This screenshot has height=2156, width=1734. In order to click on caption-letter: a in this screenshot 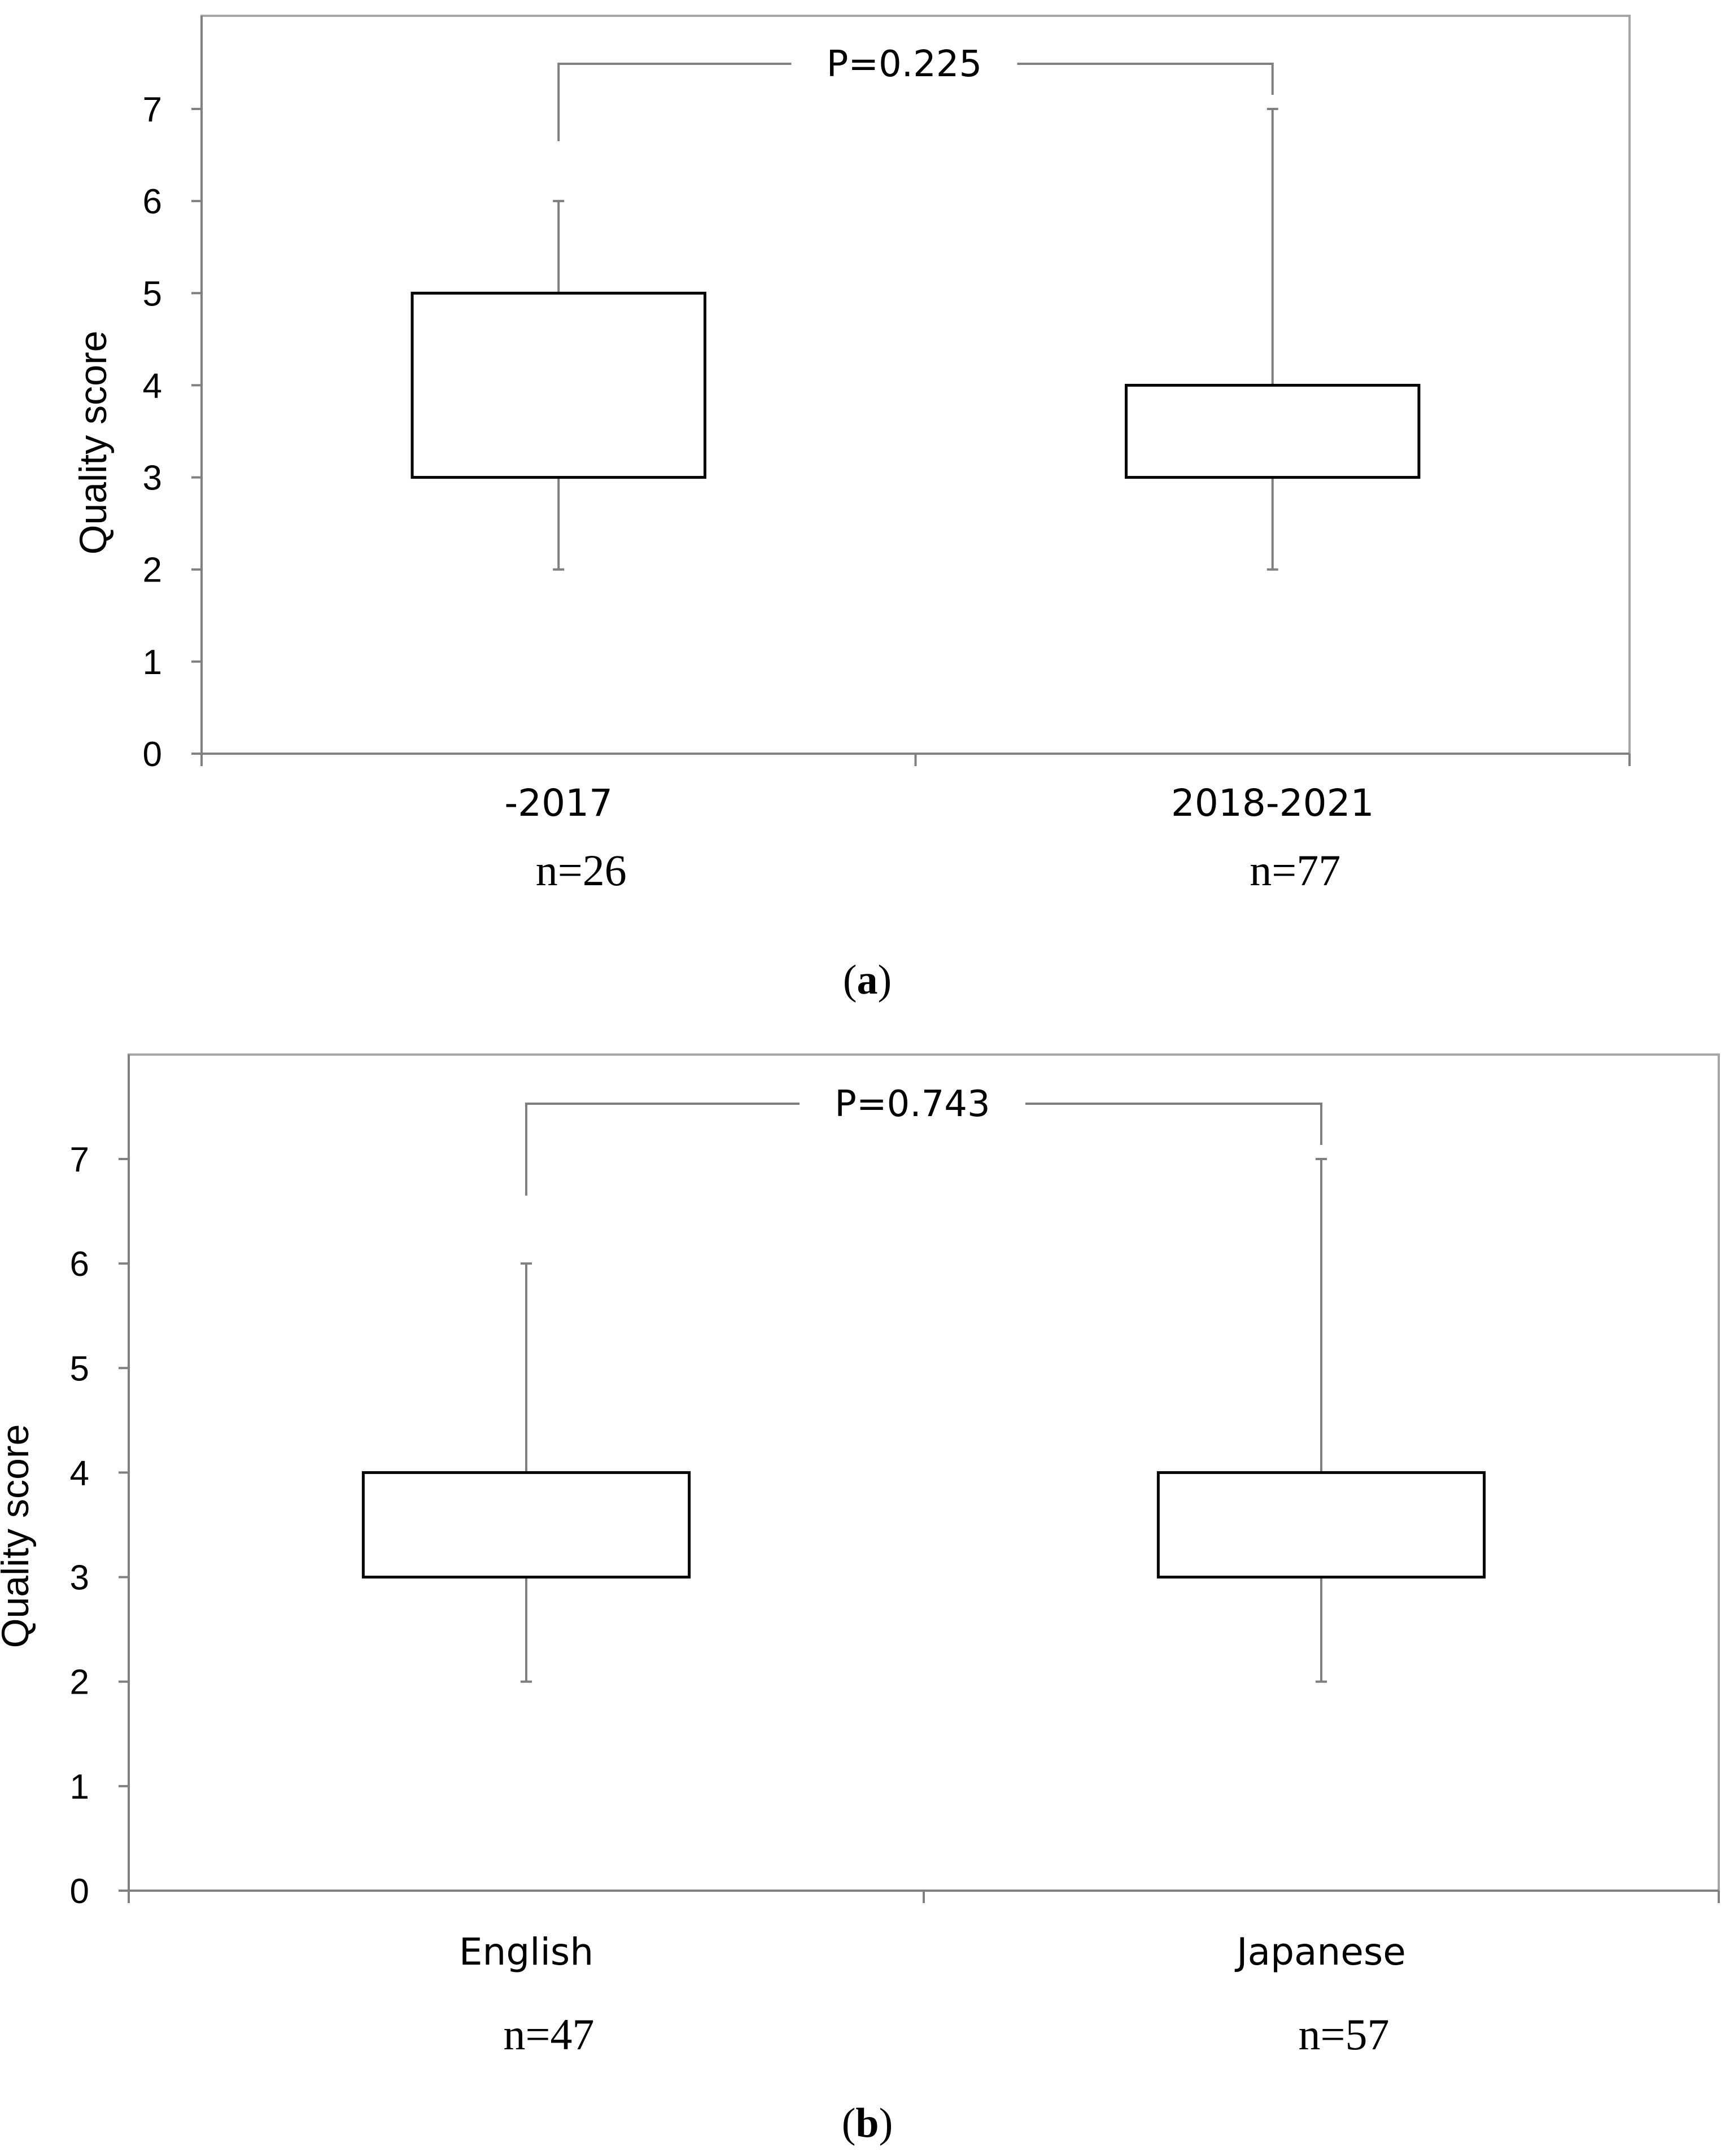, I will do `click(867, 980)`.